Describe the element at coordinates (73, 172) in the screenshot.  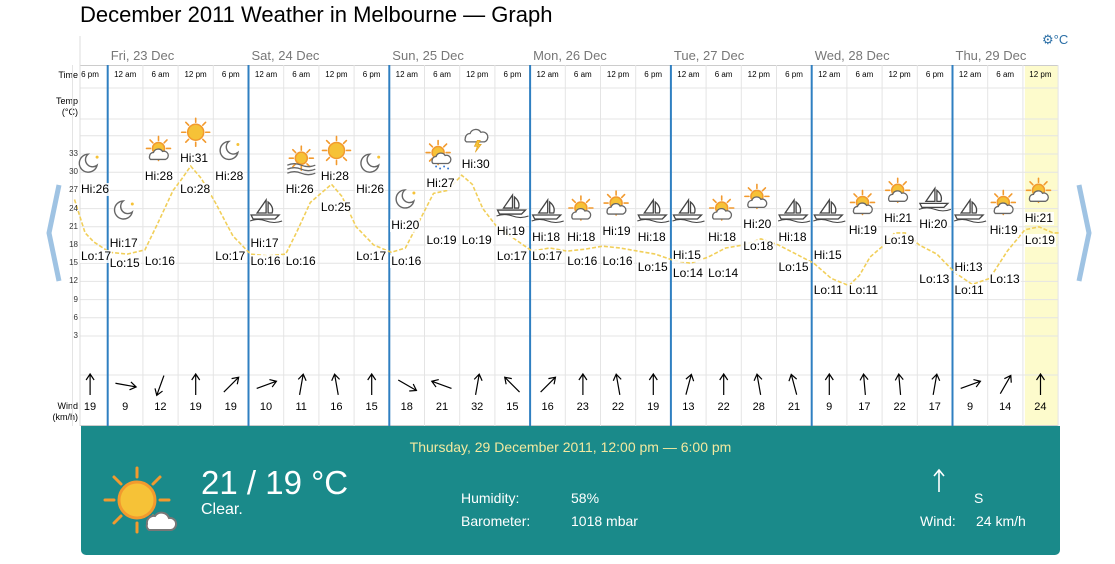
I see `temp-axis-tick: 30` at that location.